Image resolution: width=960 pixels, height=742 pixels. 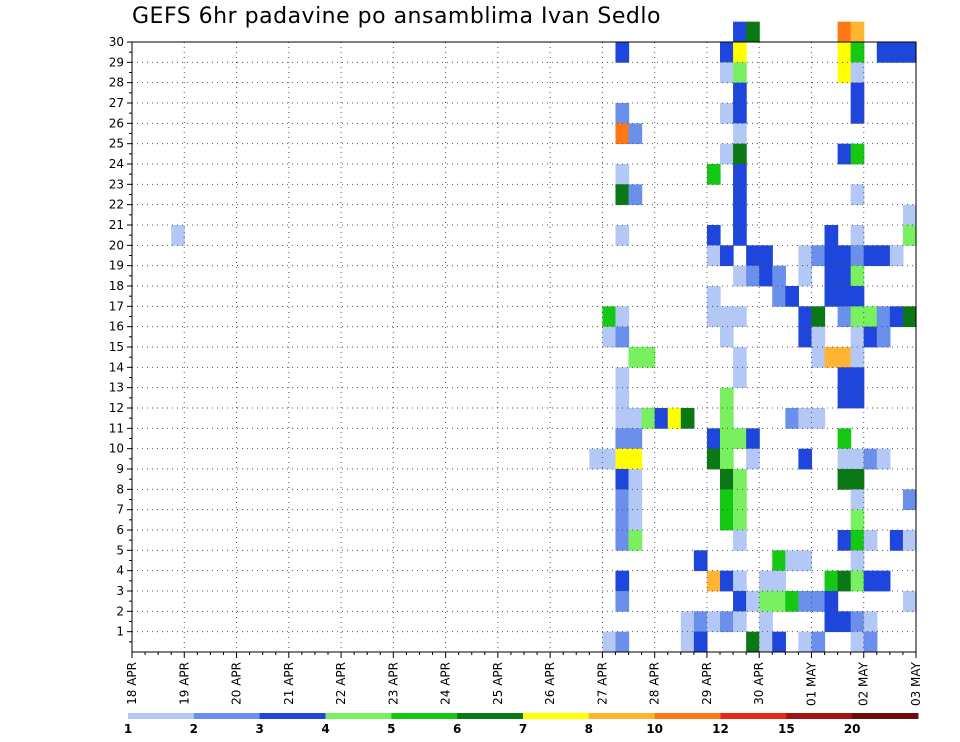 What do you see at coordinates (457, 729) in the screenshot?
I see `legend-label: 6` at bounding box center [457, 729].